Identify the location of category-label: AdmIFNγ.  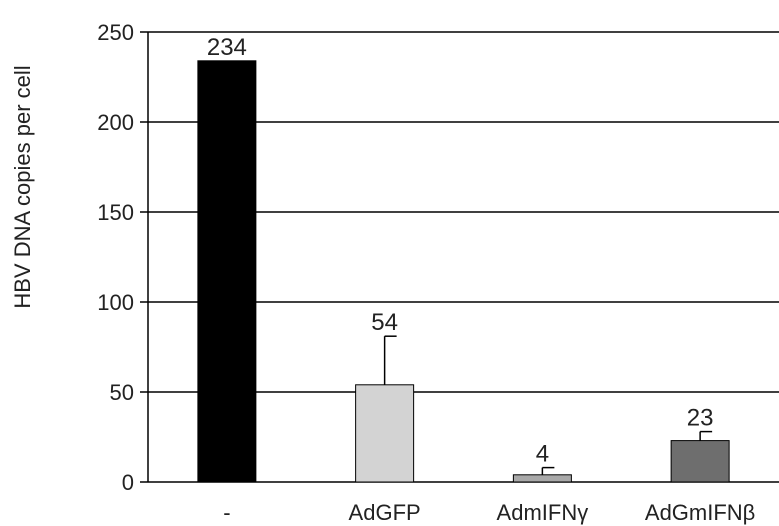
(543, 512).